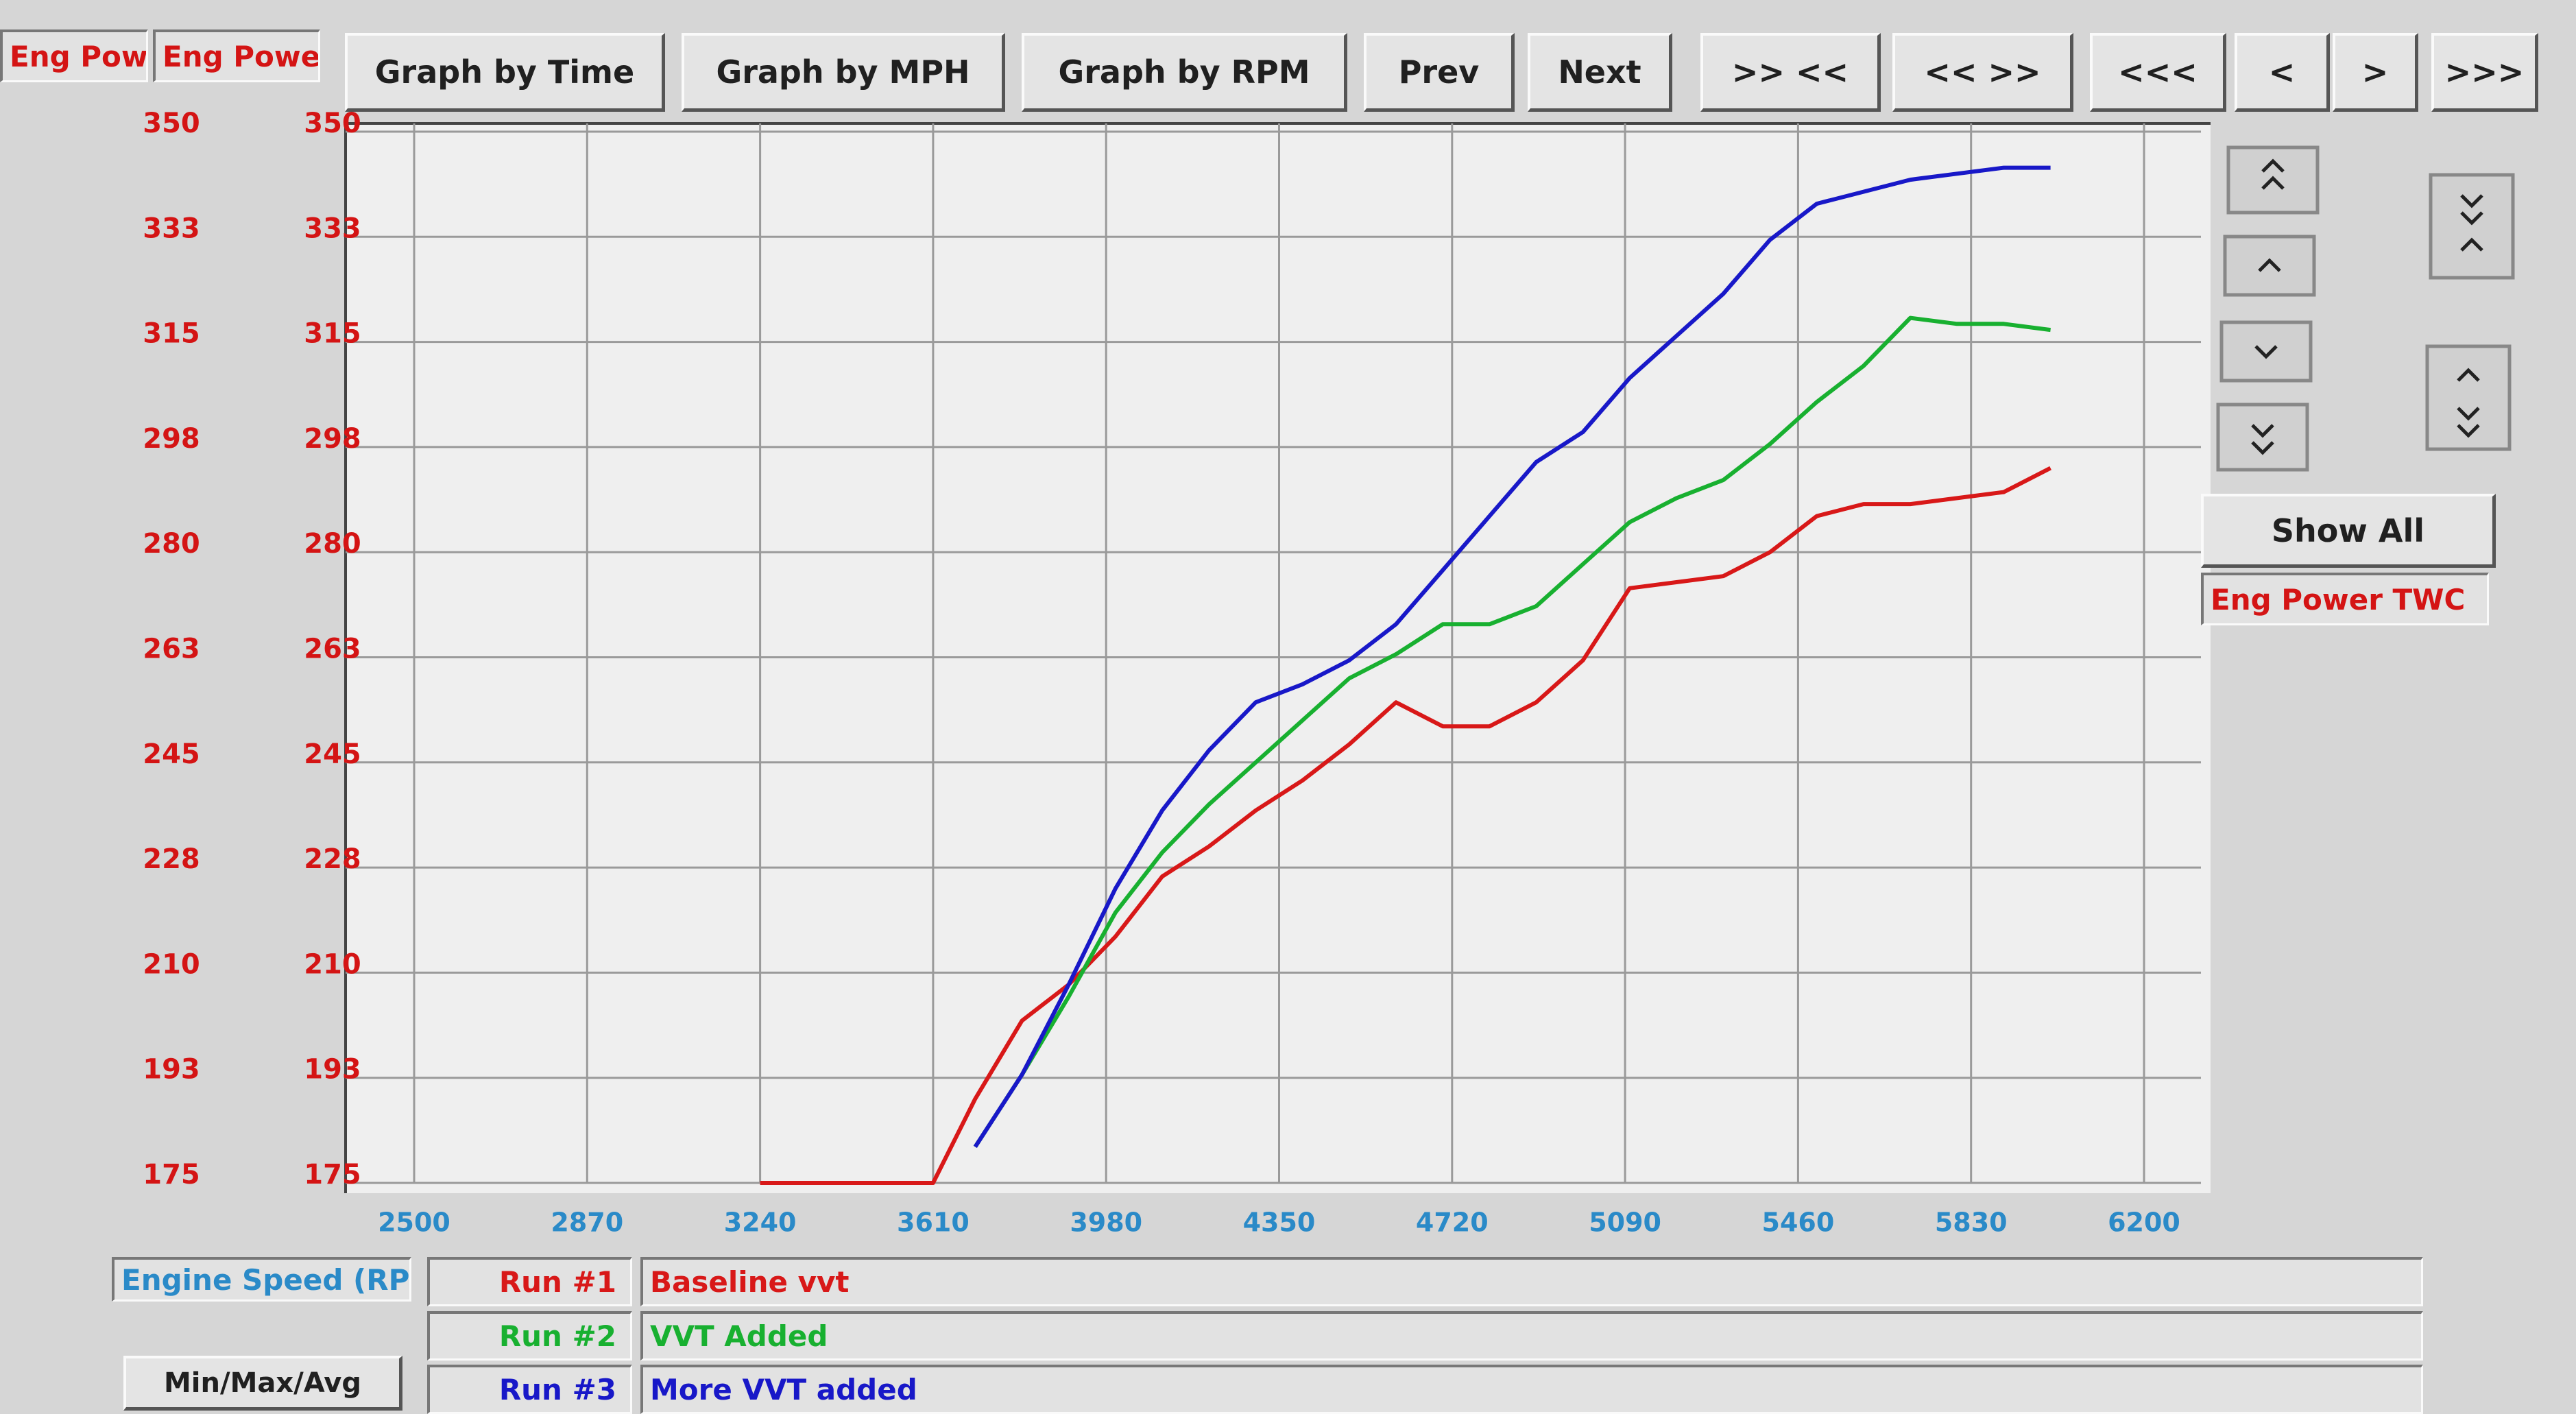 Image resolution: width=2576 pixels, height=1414 pixels. What do you see at coordinates (1799, 1223) in the screenshot?
I see `x-tick-label: 5460` at bounding box center [1799, 1223].